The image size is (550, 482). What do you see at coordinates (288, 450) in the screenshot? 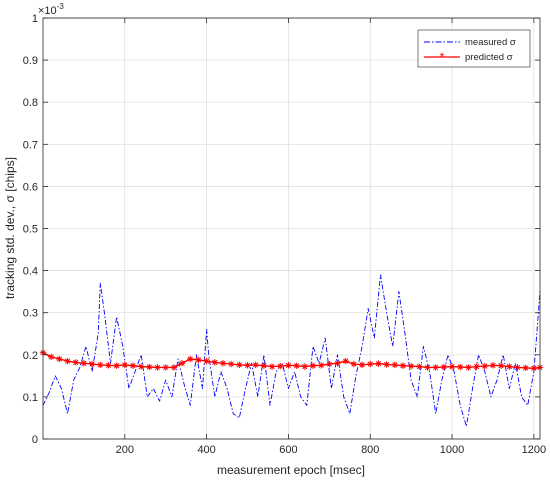
I see `x-tick-label: 600` at bounding box center [288, 450].